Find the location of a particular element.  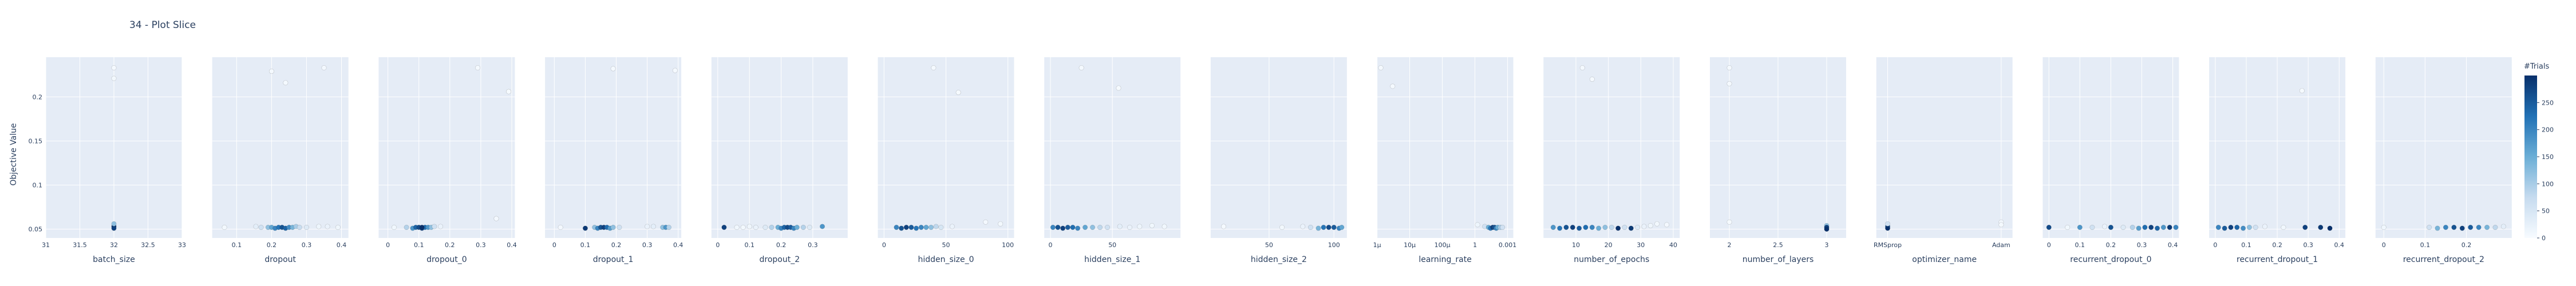

x-tick-label: 40 is located at coordinates (1673, 245).